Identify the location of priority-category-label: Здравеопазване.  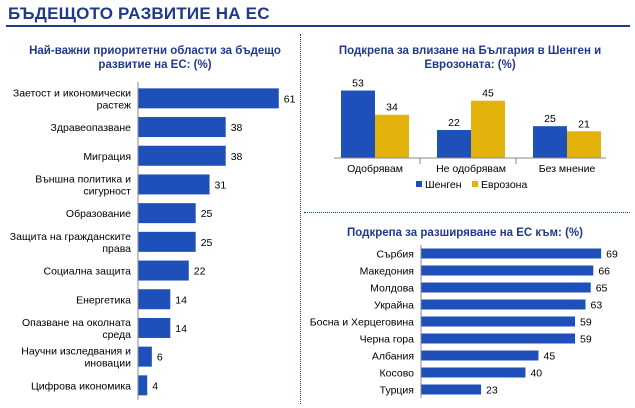
(91, 128).